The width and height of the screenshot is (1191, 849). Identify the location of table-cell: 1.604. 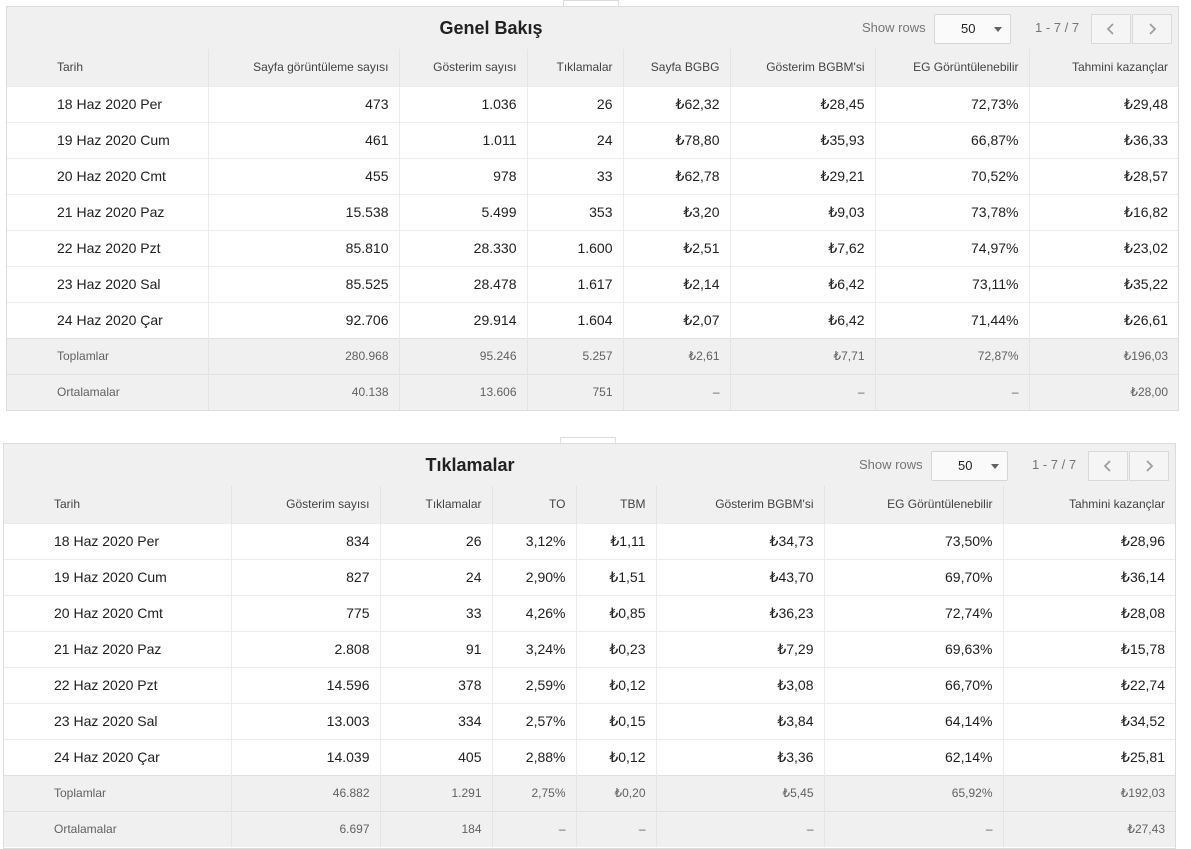
(574, 319).